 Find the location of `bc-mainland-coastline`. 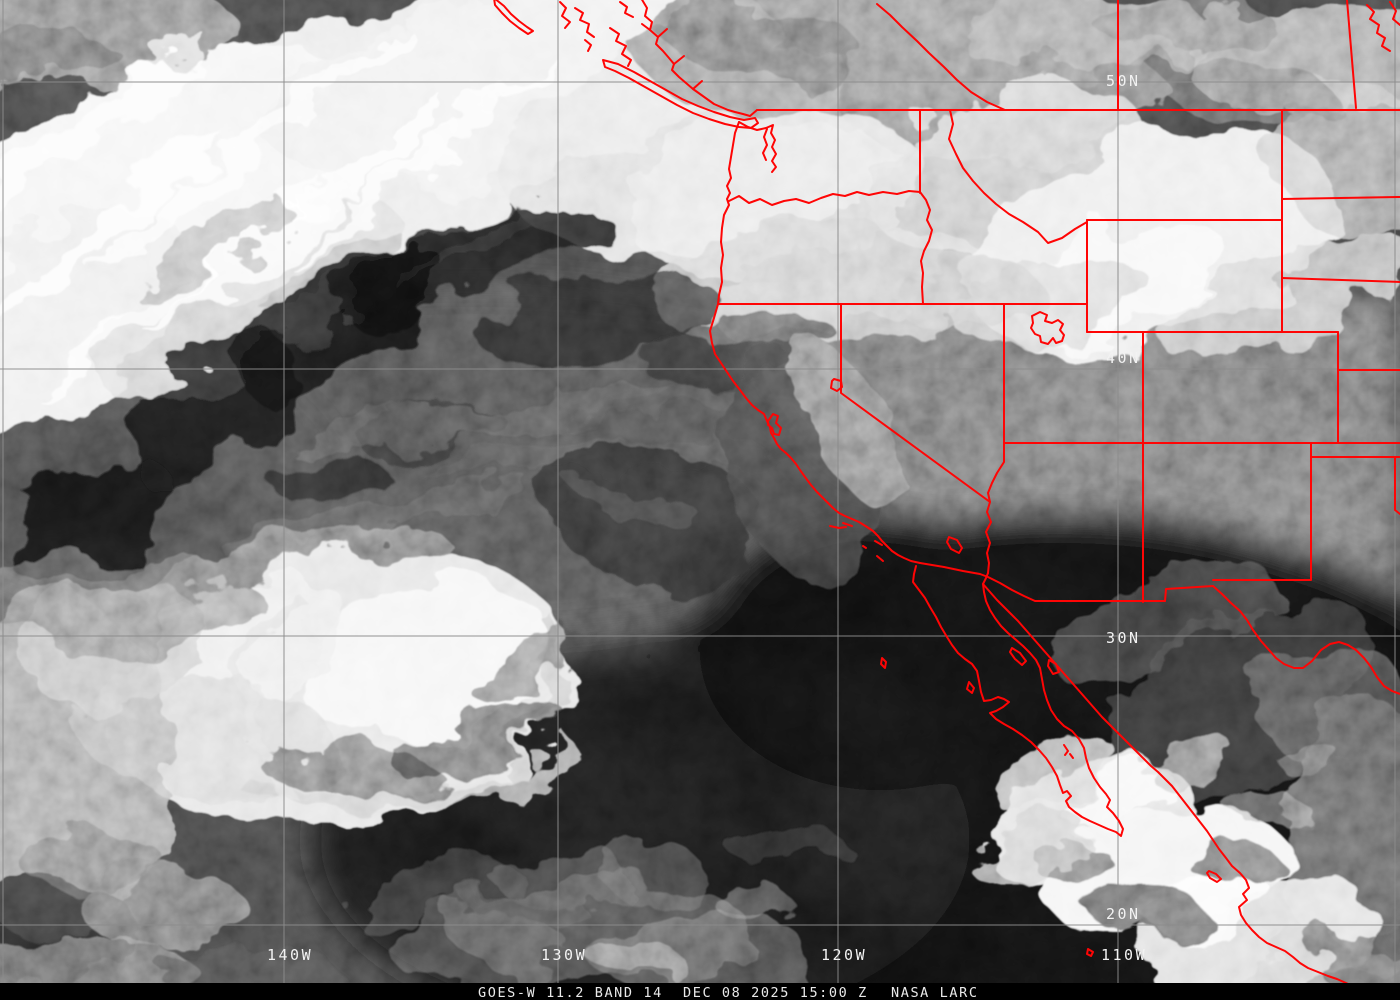

bc-mainland-coastline is located at coordinates (699, 58).